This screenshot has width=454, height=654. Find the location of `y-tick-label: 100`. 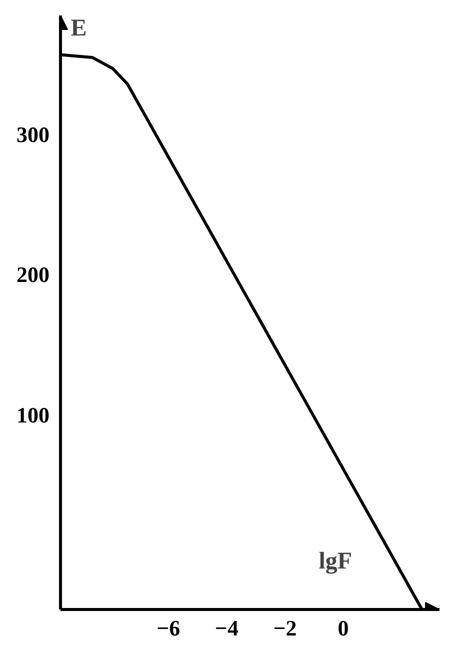

y-tick-label: 100 is located at coordinates (33, 415).